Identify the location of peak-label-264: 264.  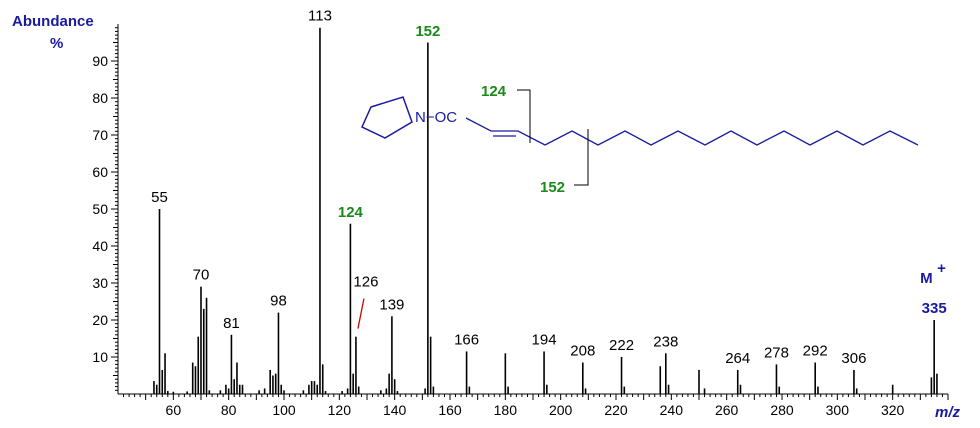
(737, 358).